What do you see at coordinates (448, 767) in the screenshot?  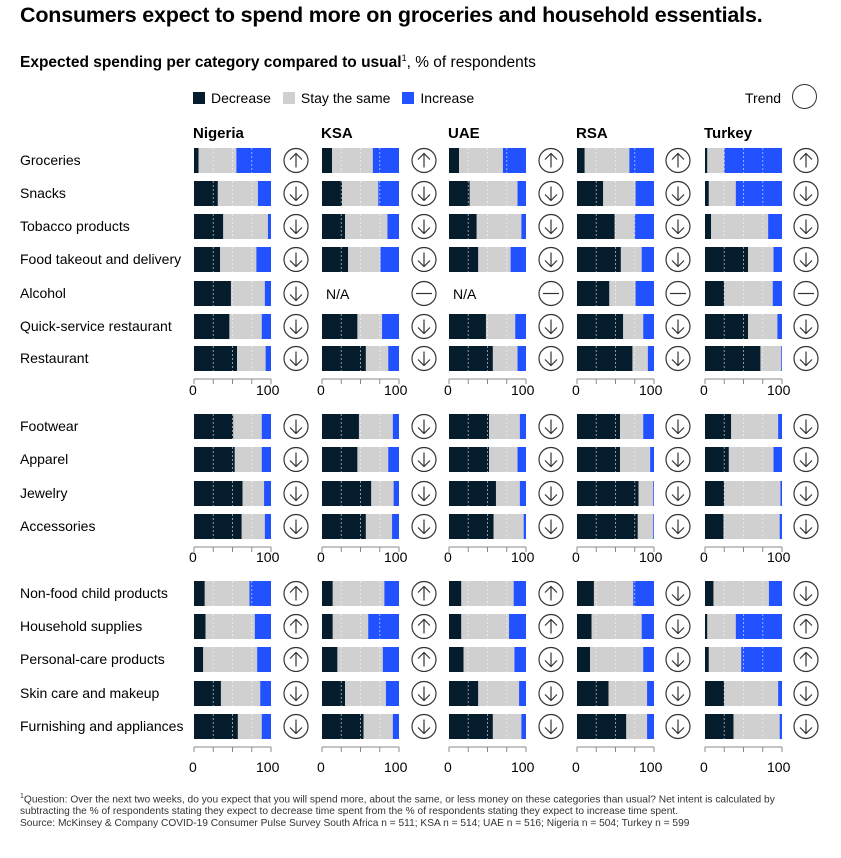 I see `tick-label-0: 0` at bounding box center [448, 767].